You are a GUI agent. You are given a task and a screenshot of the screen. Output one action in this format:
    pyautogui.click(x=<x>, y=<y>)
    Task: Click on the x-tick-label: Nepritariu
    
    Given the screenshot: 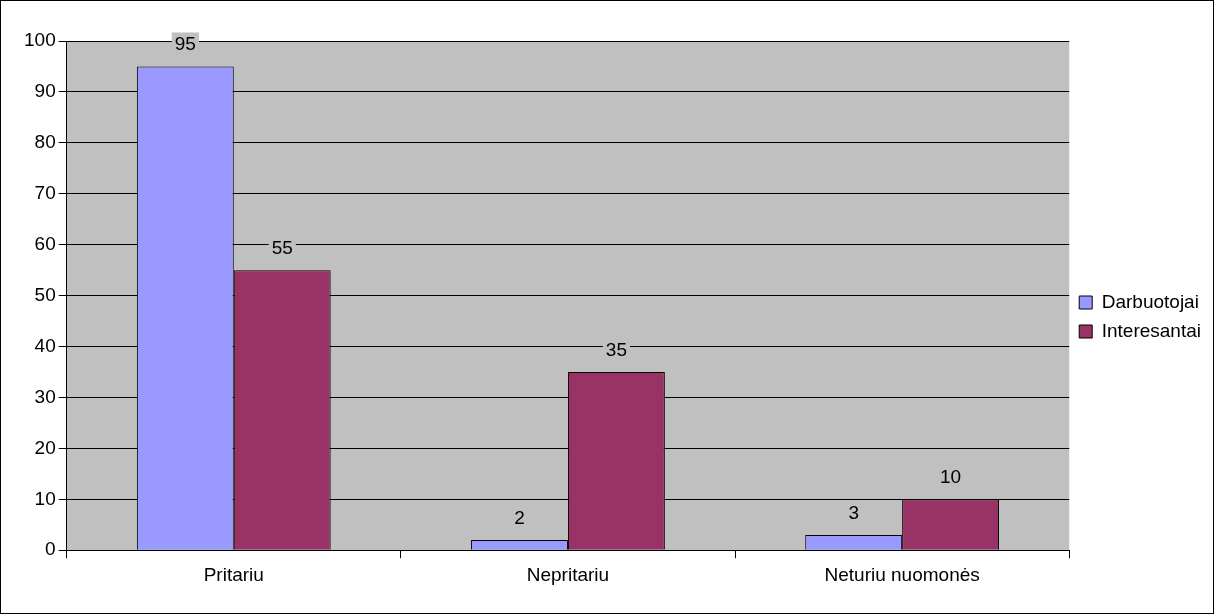 What is the action you would take?
    pyautogui.click(x=568, y=574)
    